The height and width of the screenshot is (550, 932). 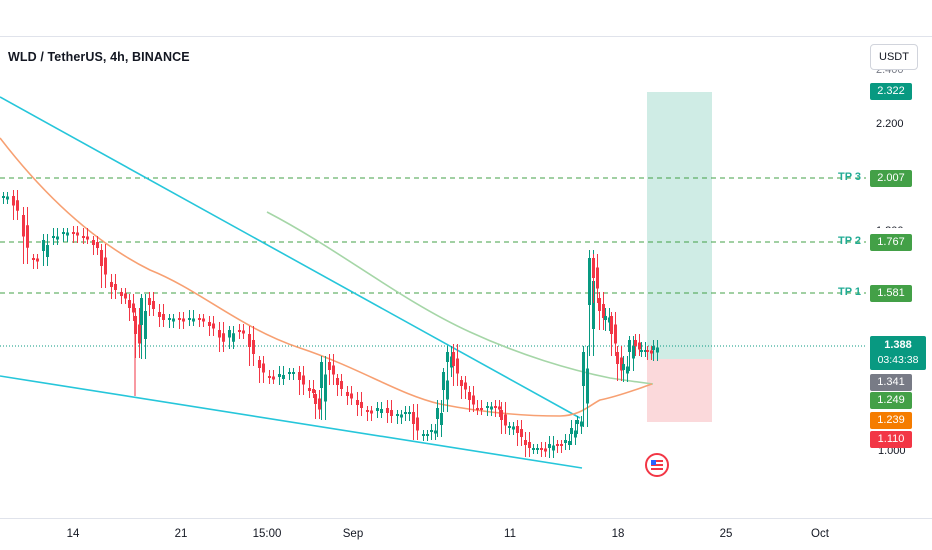 What do you see at coordinates (679, 225) in the screenshot?
I see `profit-zone` at bounding box center [679, 225].